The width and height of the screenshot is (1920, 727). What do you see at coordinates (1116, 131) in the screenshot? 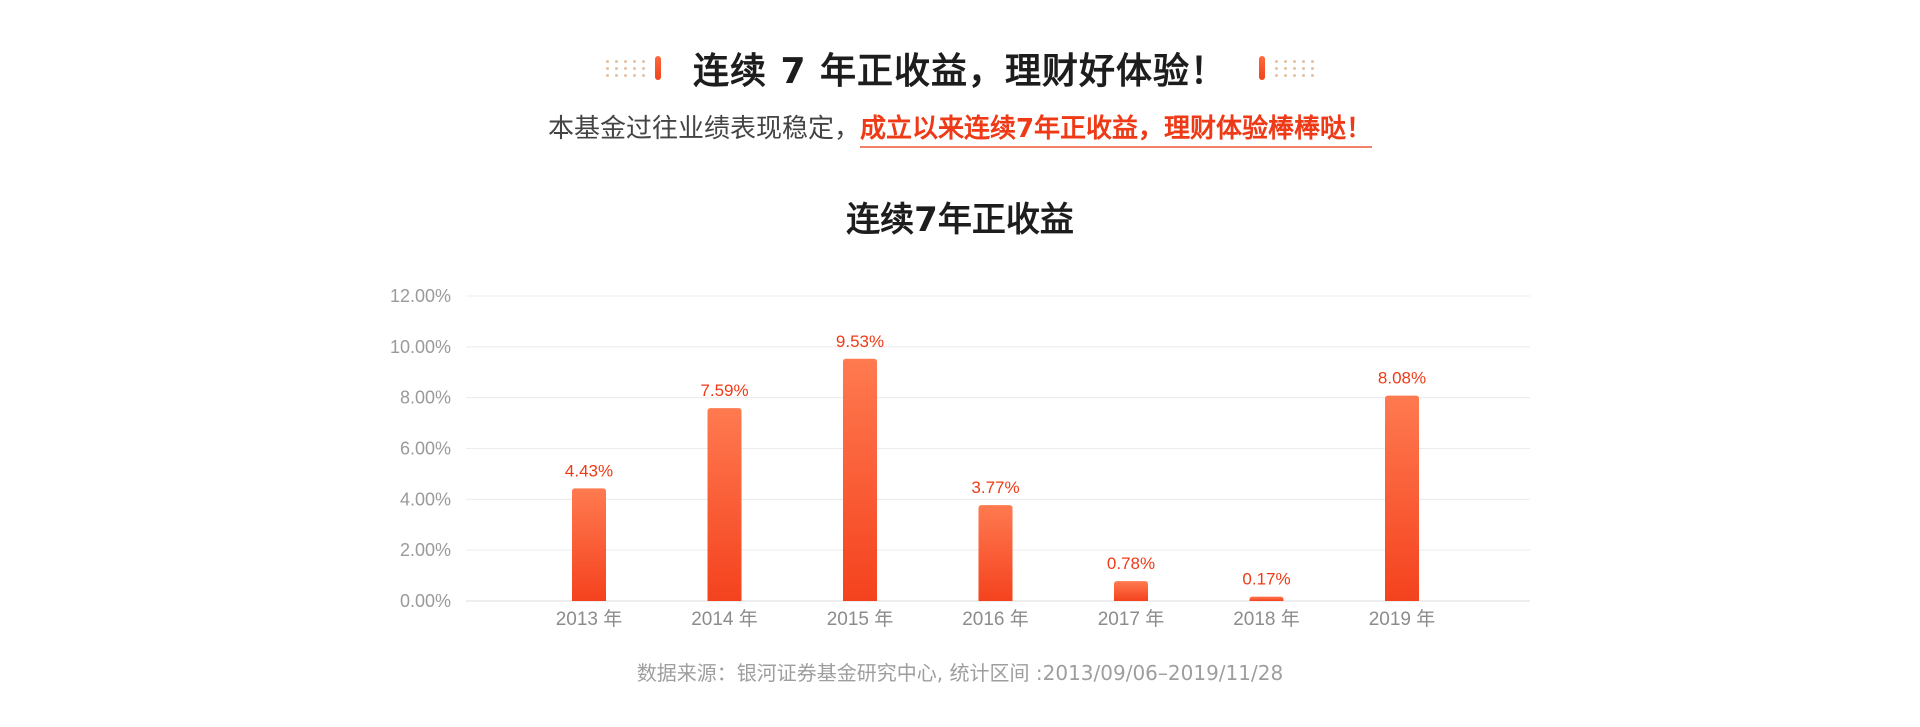
I see `subtitle-highlight-text: 成立以来连续7年正收益，理财体验棒棒哒！` at bounding box center [1116, 131].